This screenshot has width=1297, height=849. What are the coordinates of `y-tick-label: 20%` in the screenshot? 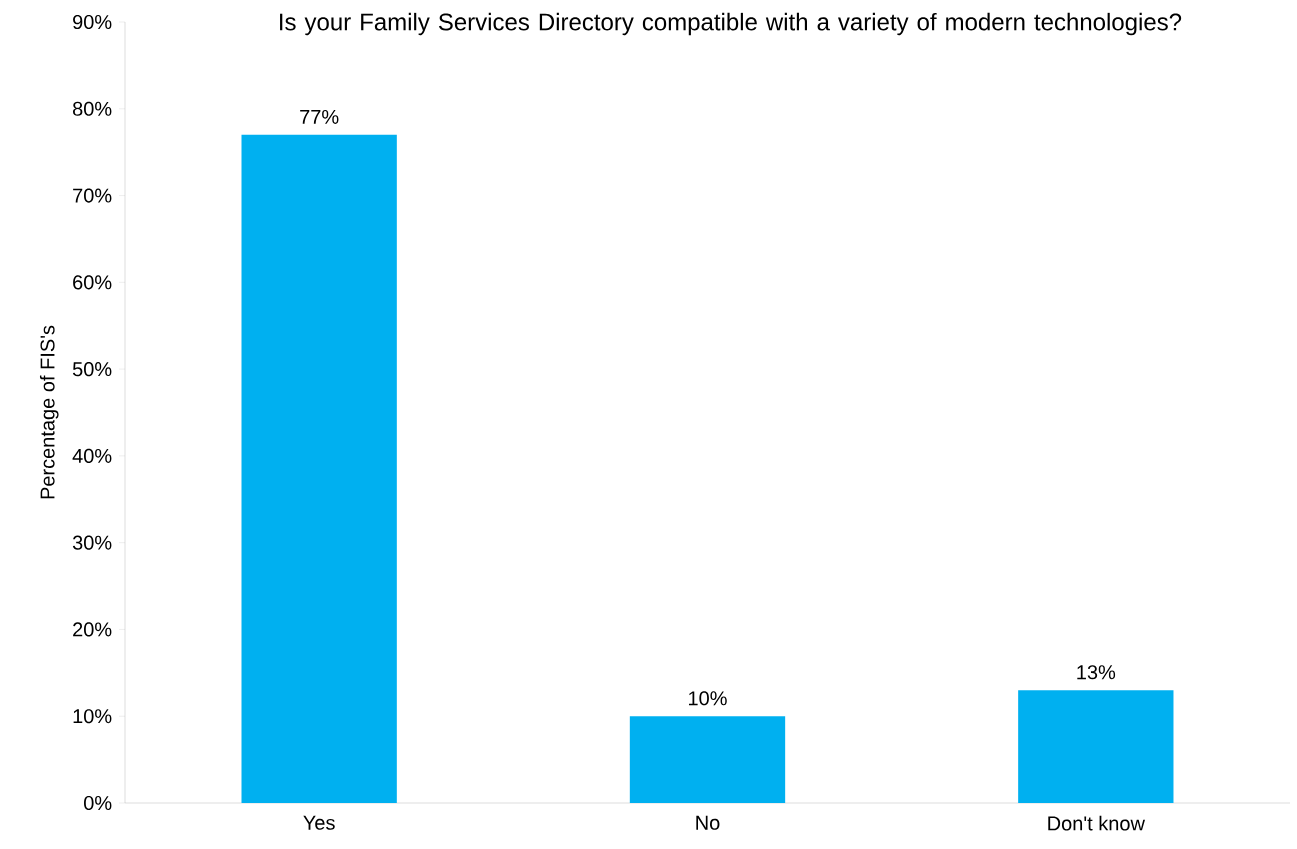 It's located at (92, 629).